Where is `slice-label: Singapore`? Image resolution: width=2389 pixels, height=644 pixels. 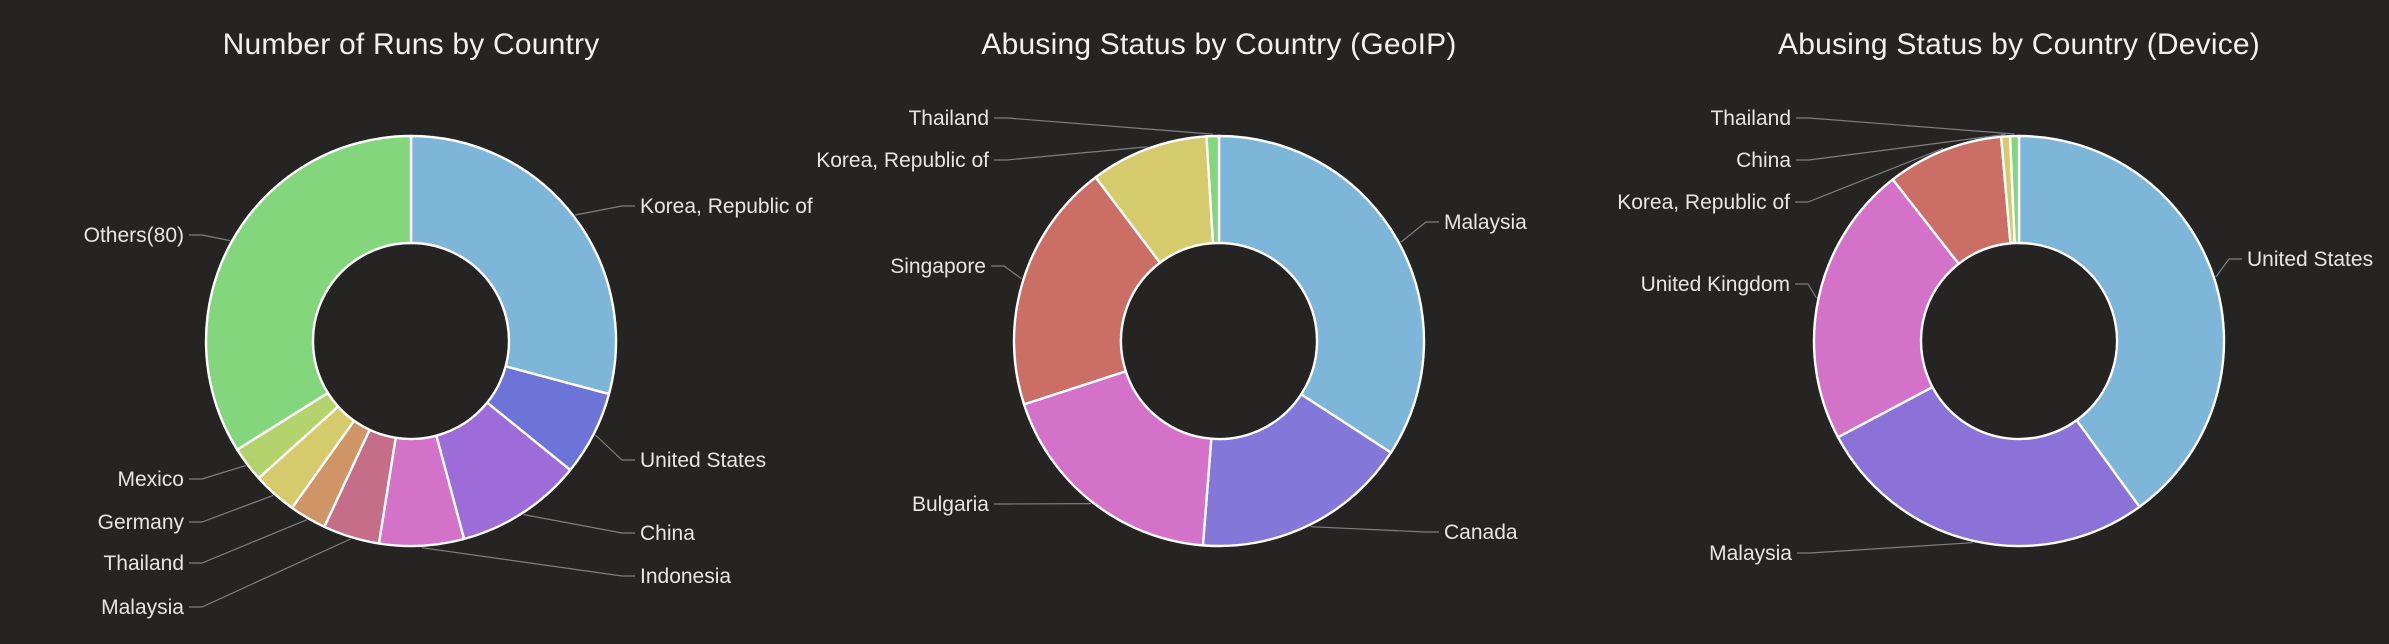
slice-label: Singapore is located at coordinates (938, 266).